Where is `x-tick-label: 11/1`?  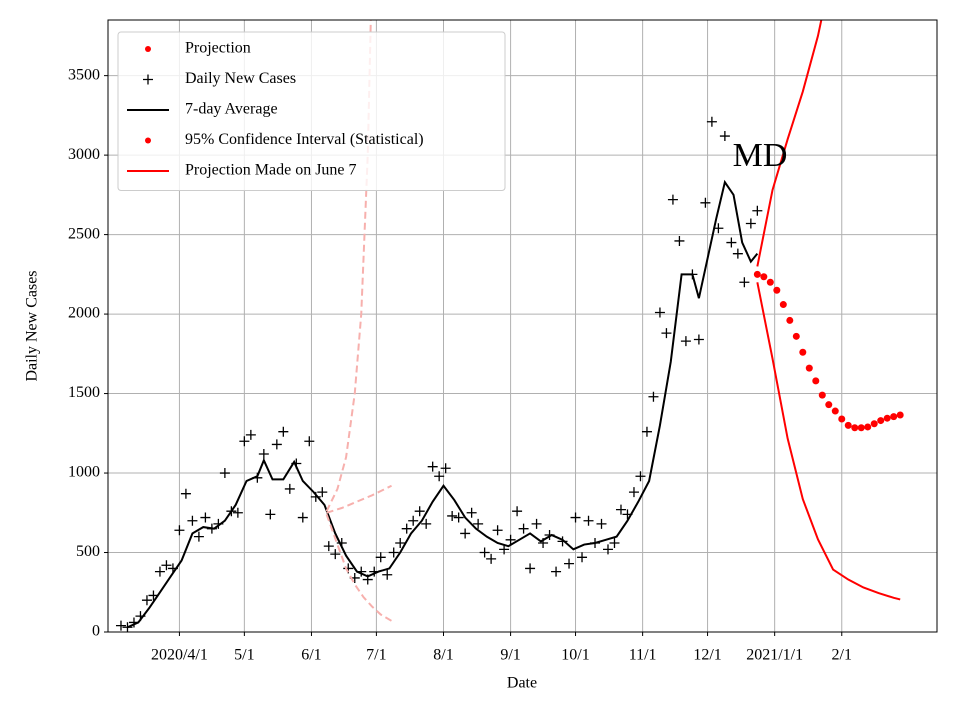
x-tick-label: 11/1 is located at coordinates (643, 655).